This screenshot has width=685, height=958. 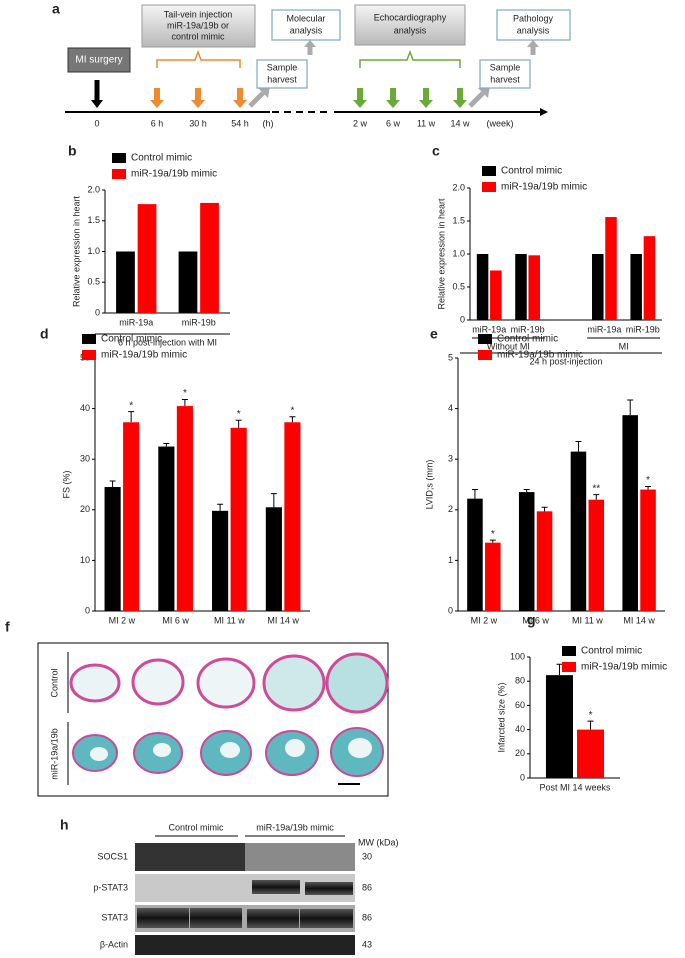 I want to click on bracket, so click(x=410, y=58).